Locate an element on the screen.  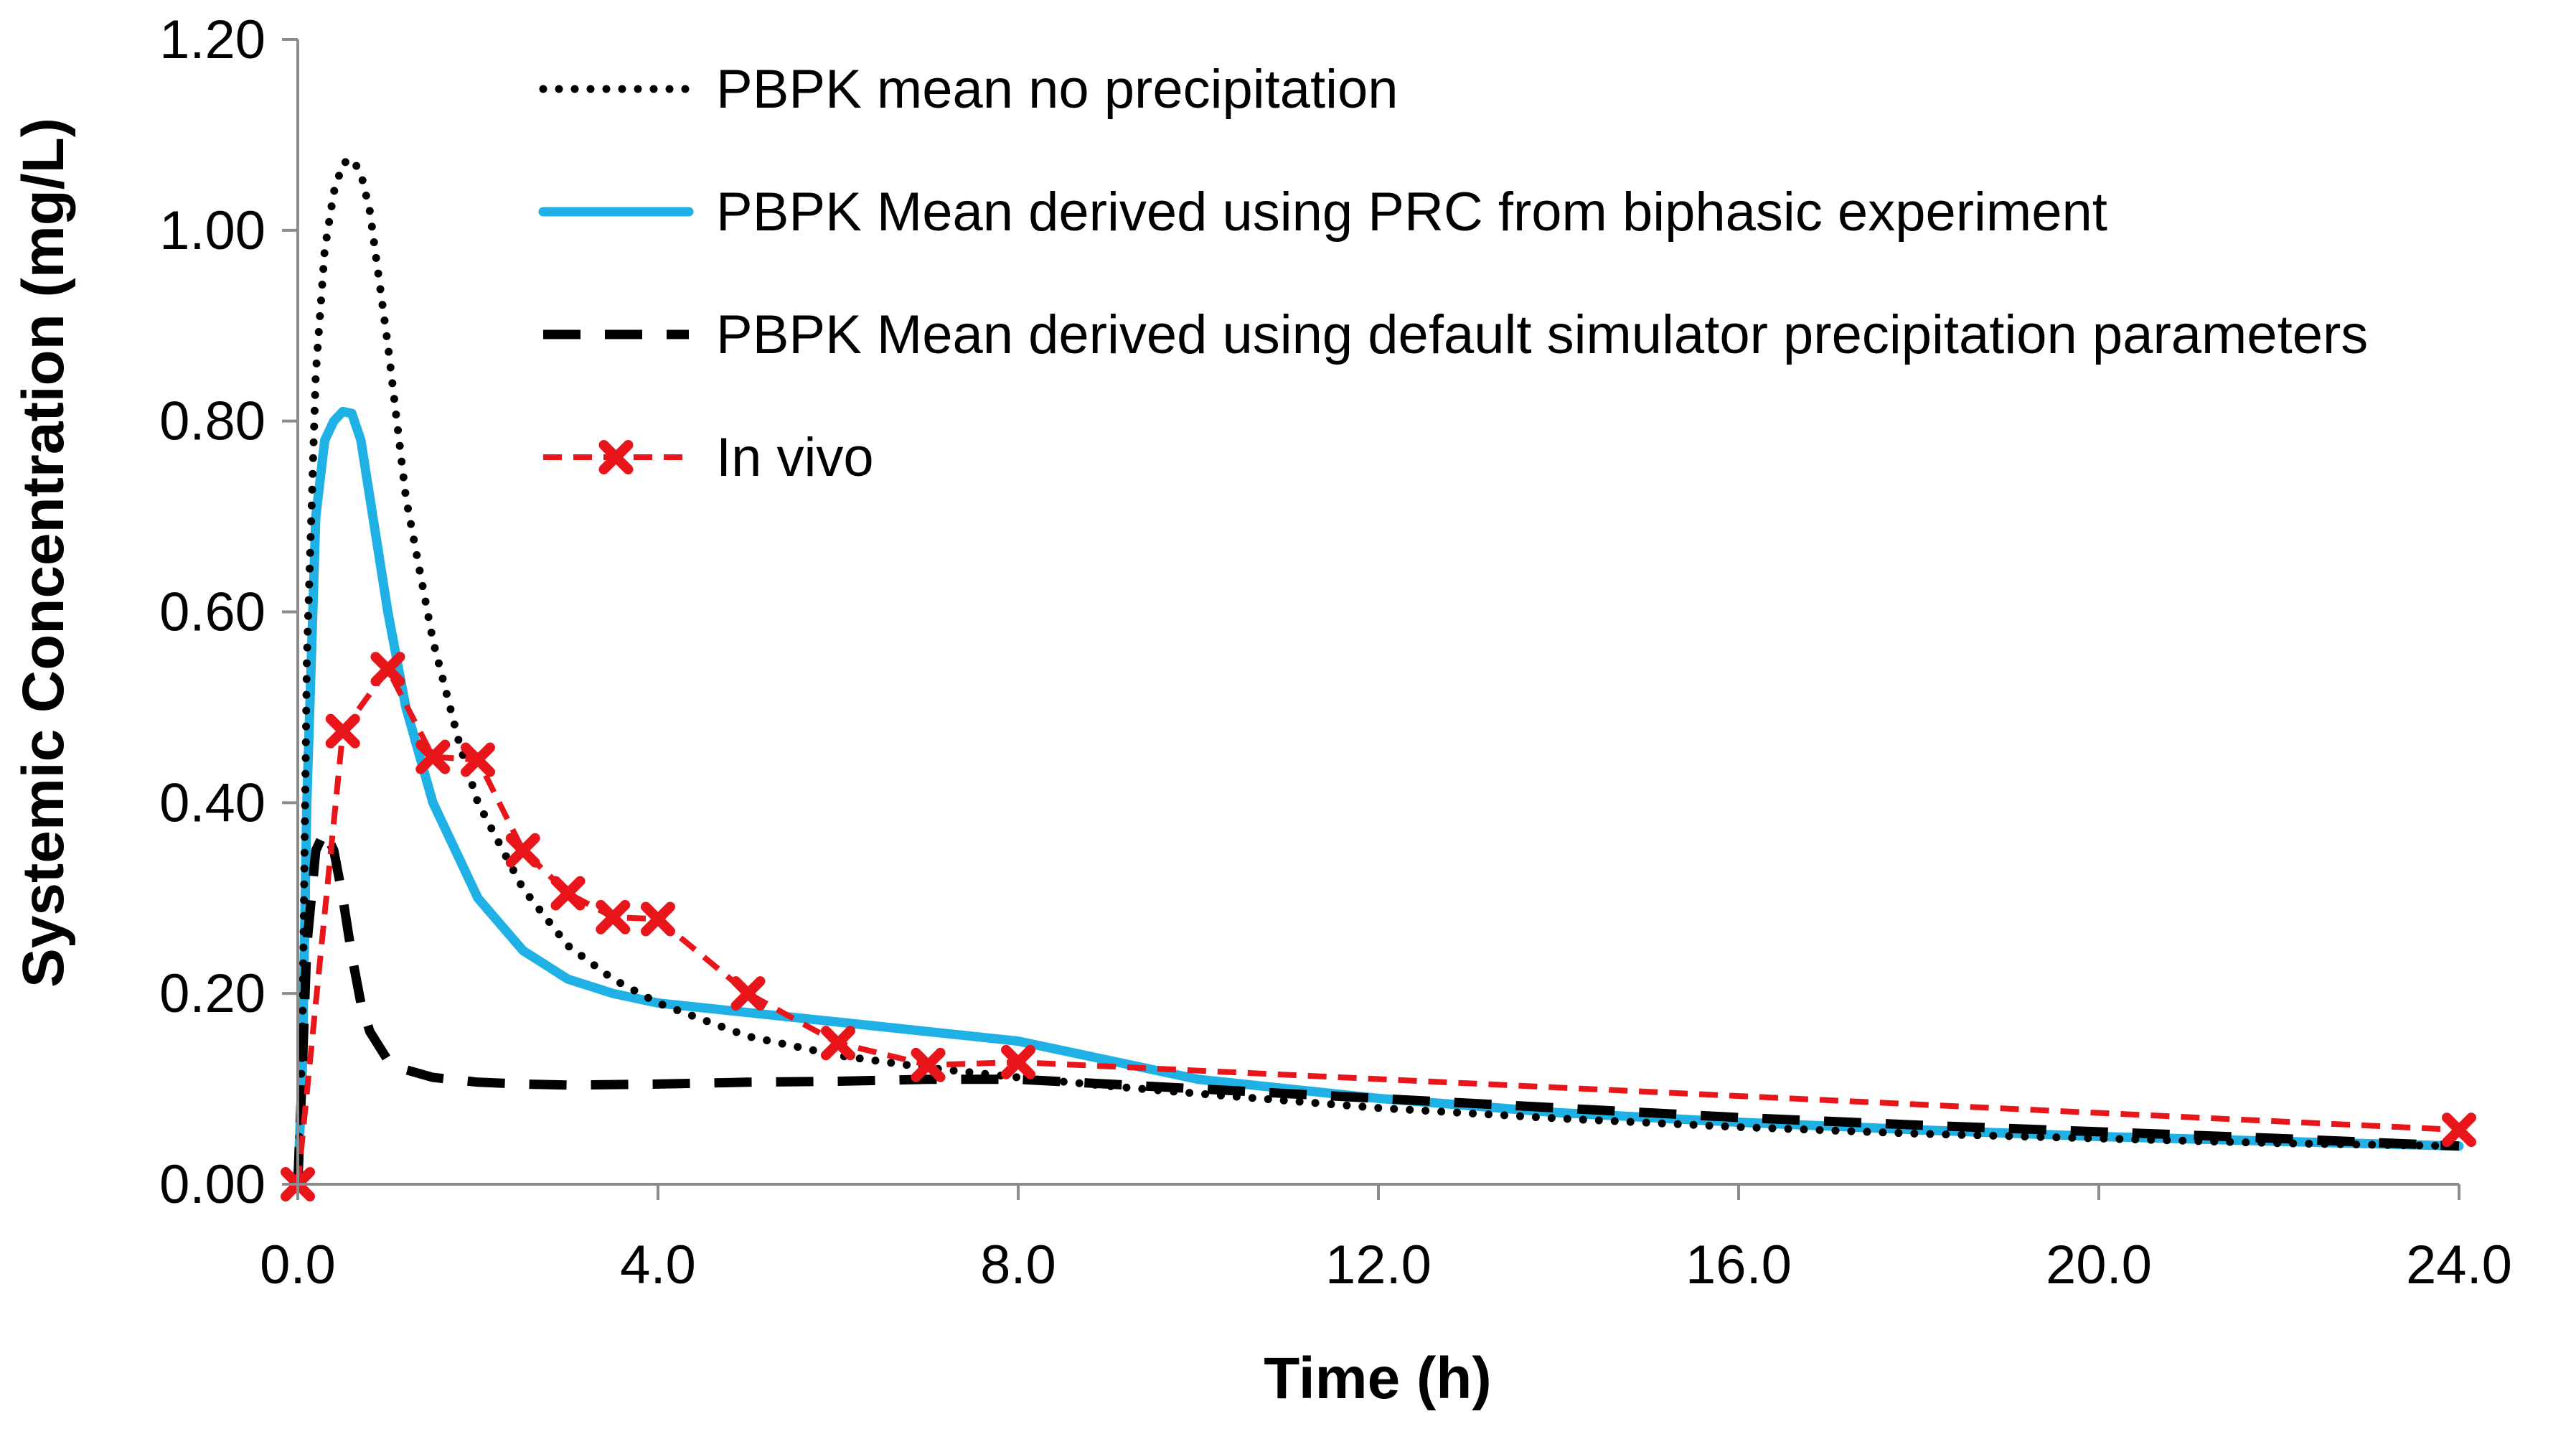
x-tick-label: 8.0 is located at coordinates (1018, 1265).